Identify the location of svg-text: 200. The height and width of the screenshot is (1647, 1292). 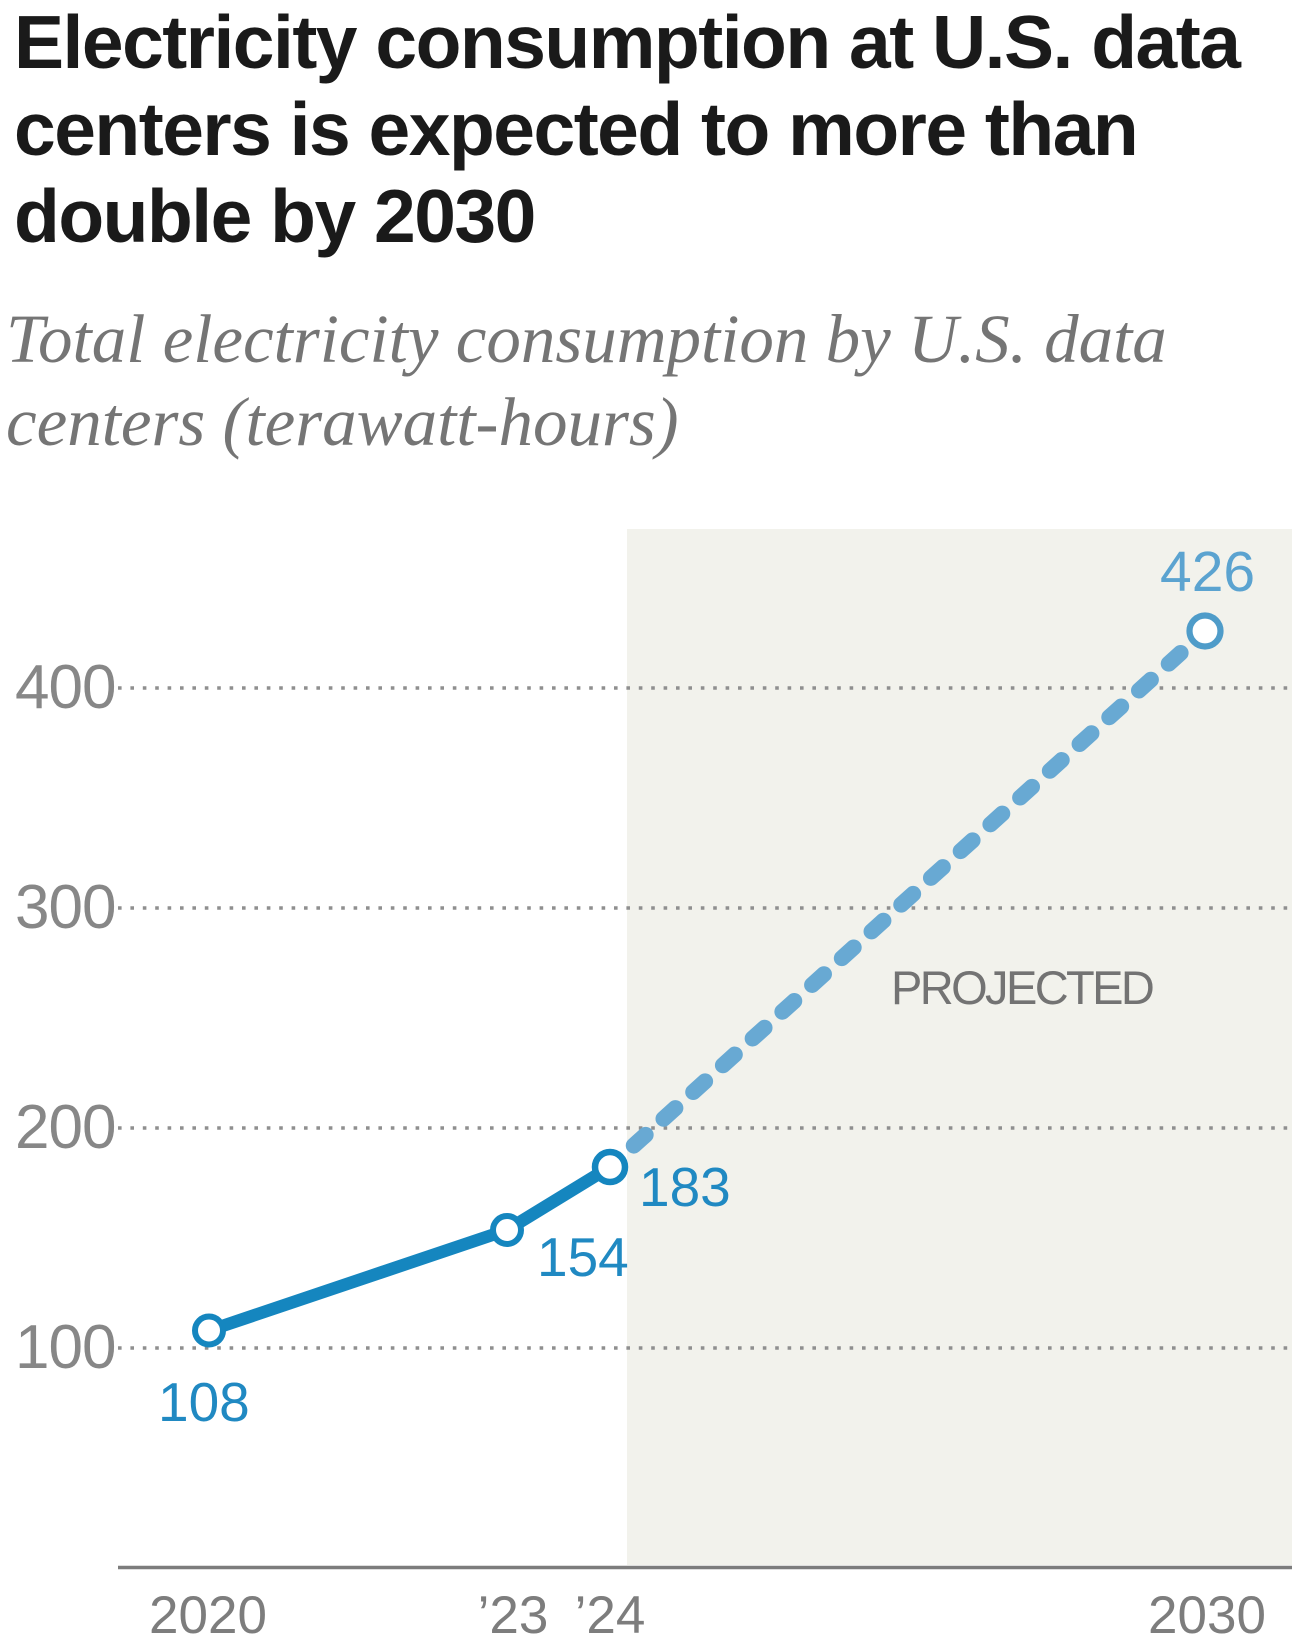
(65, 1127).